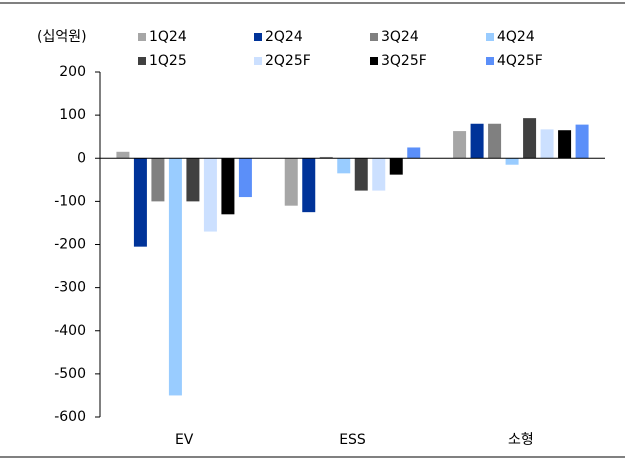 The image size is (625, 460). What do you see at coordinates (521, 440) in the screenshot?
I see `x-tick-label: 소형` at bounding box center [521, 440].